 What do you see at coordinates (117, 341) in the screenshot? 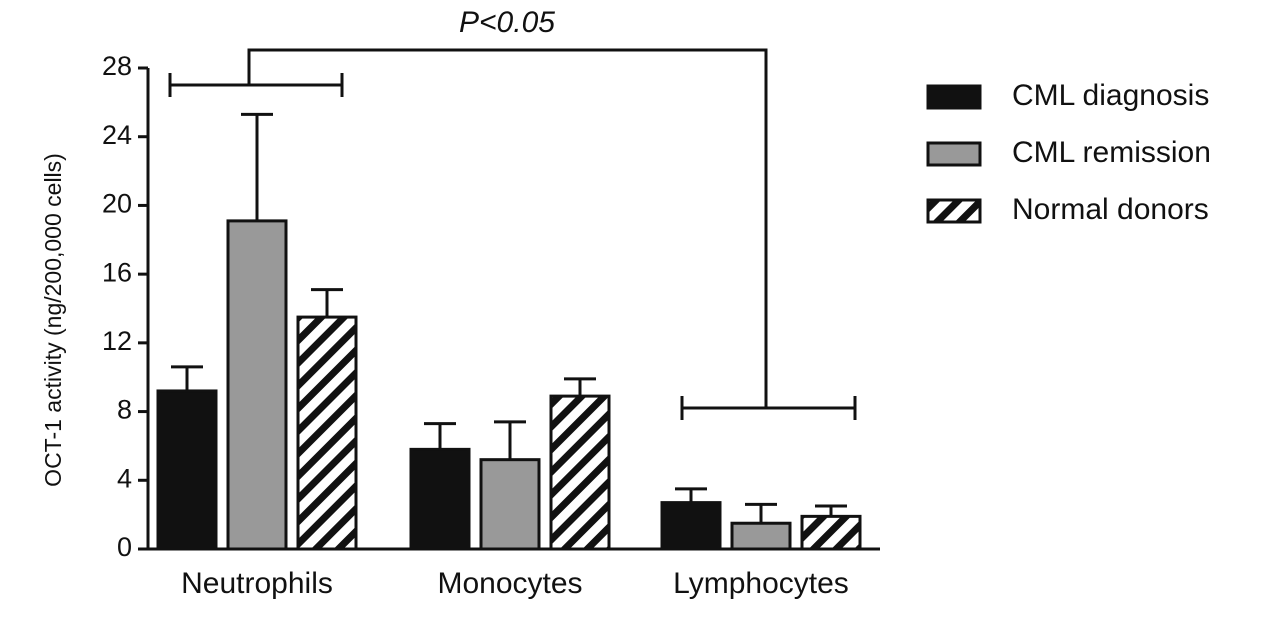
I see `y-tick-label: 12` at bounding box center [117, 341].